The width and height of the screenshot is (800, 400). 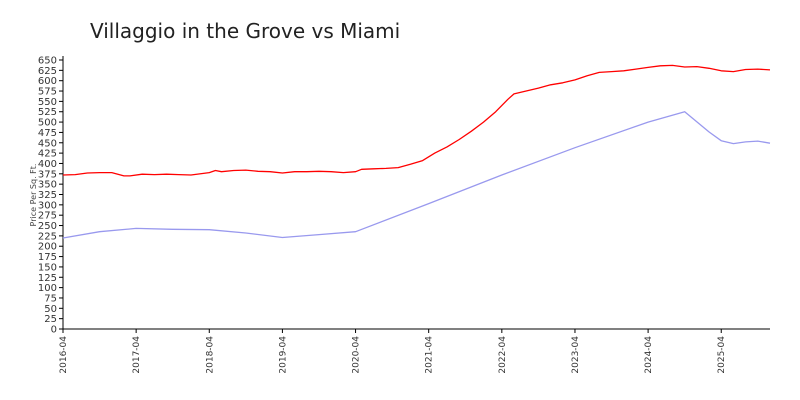 I want to click on y-tick-label: 225, so click(x=47, y=236).